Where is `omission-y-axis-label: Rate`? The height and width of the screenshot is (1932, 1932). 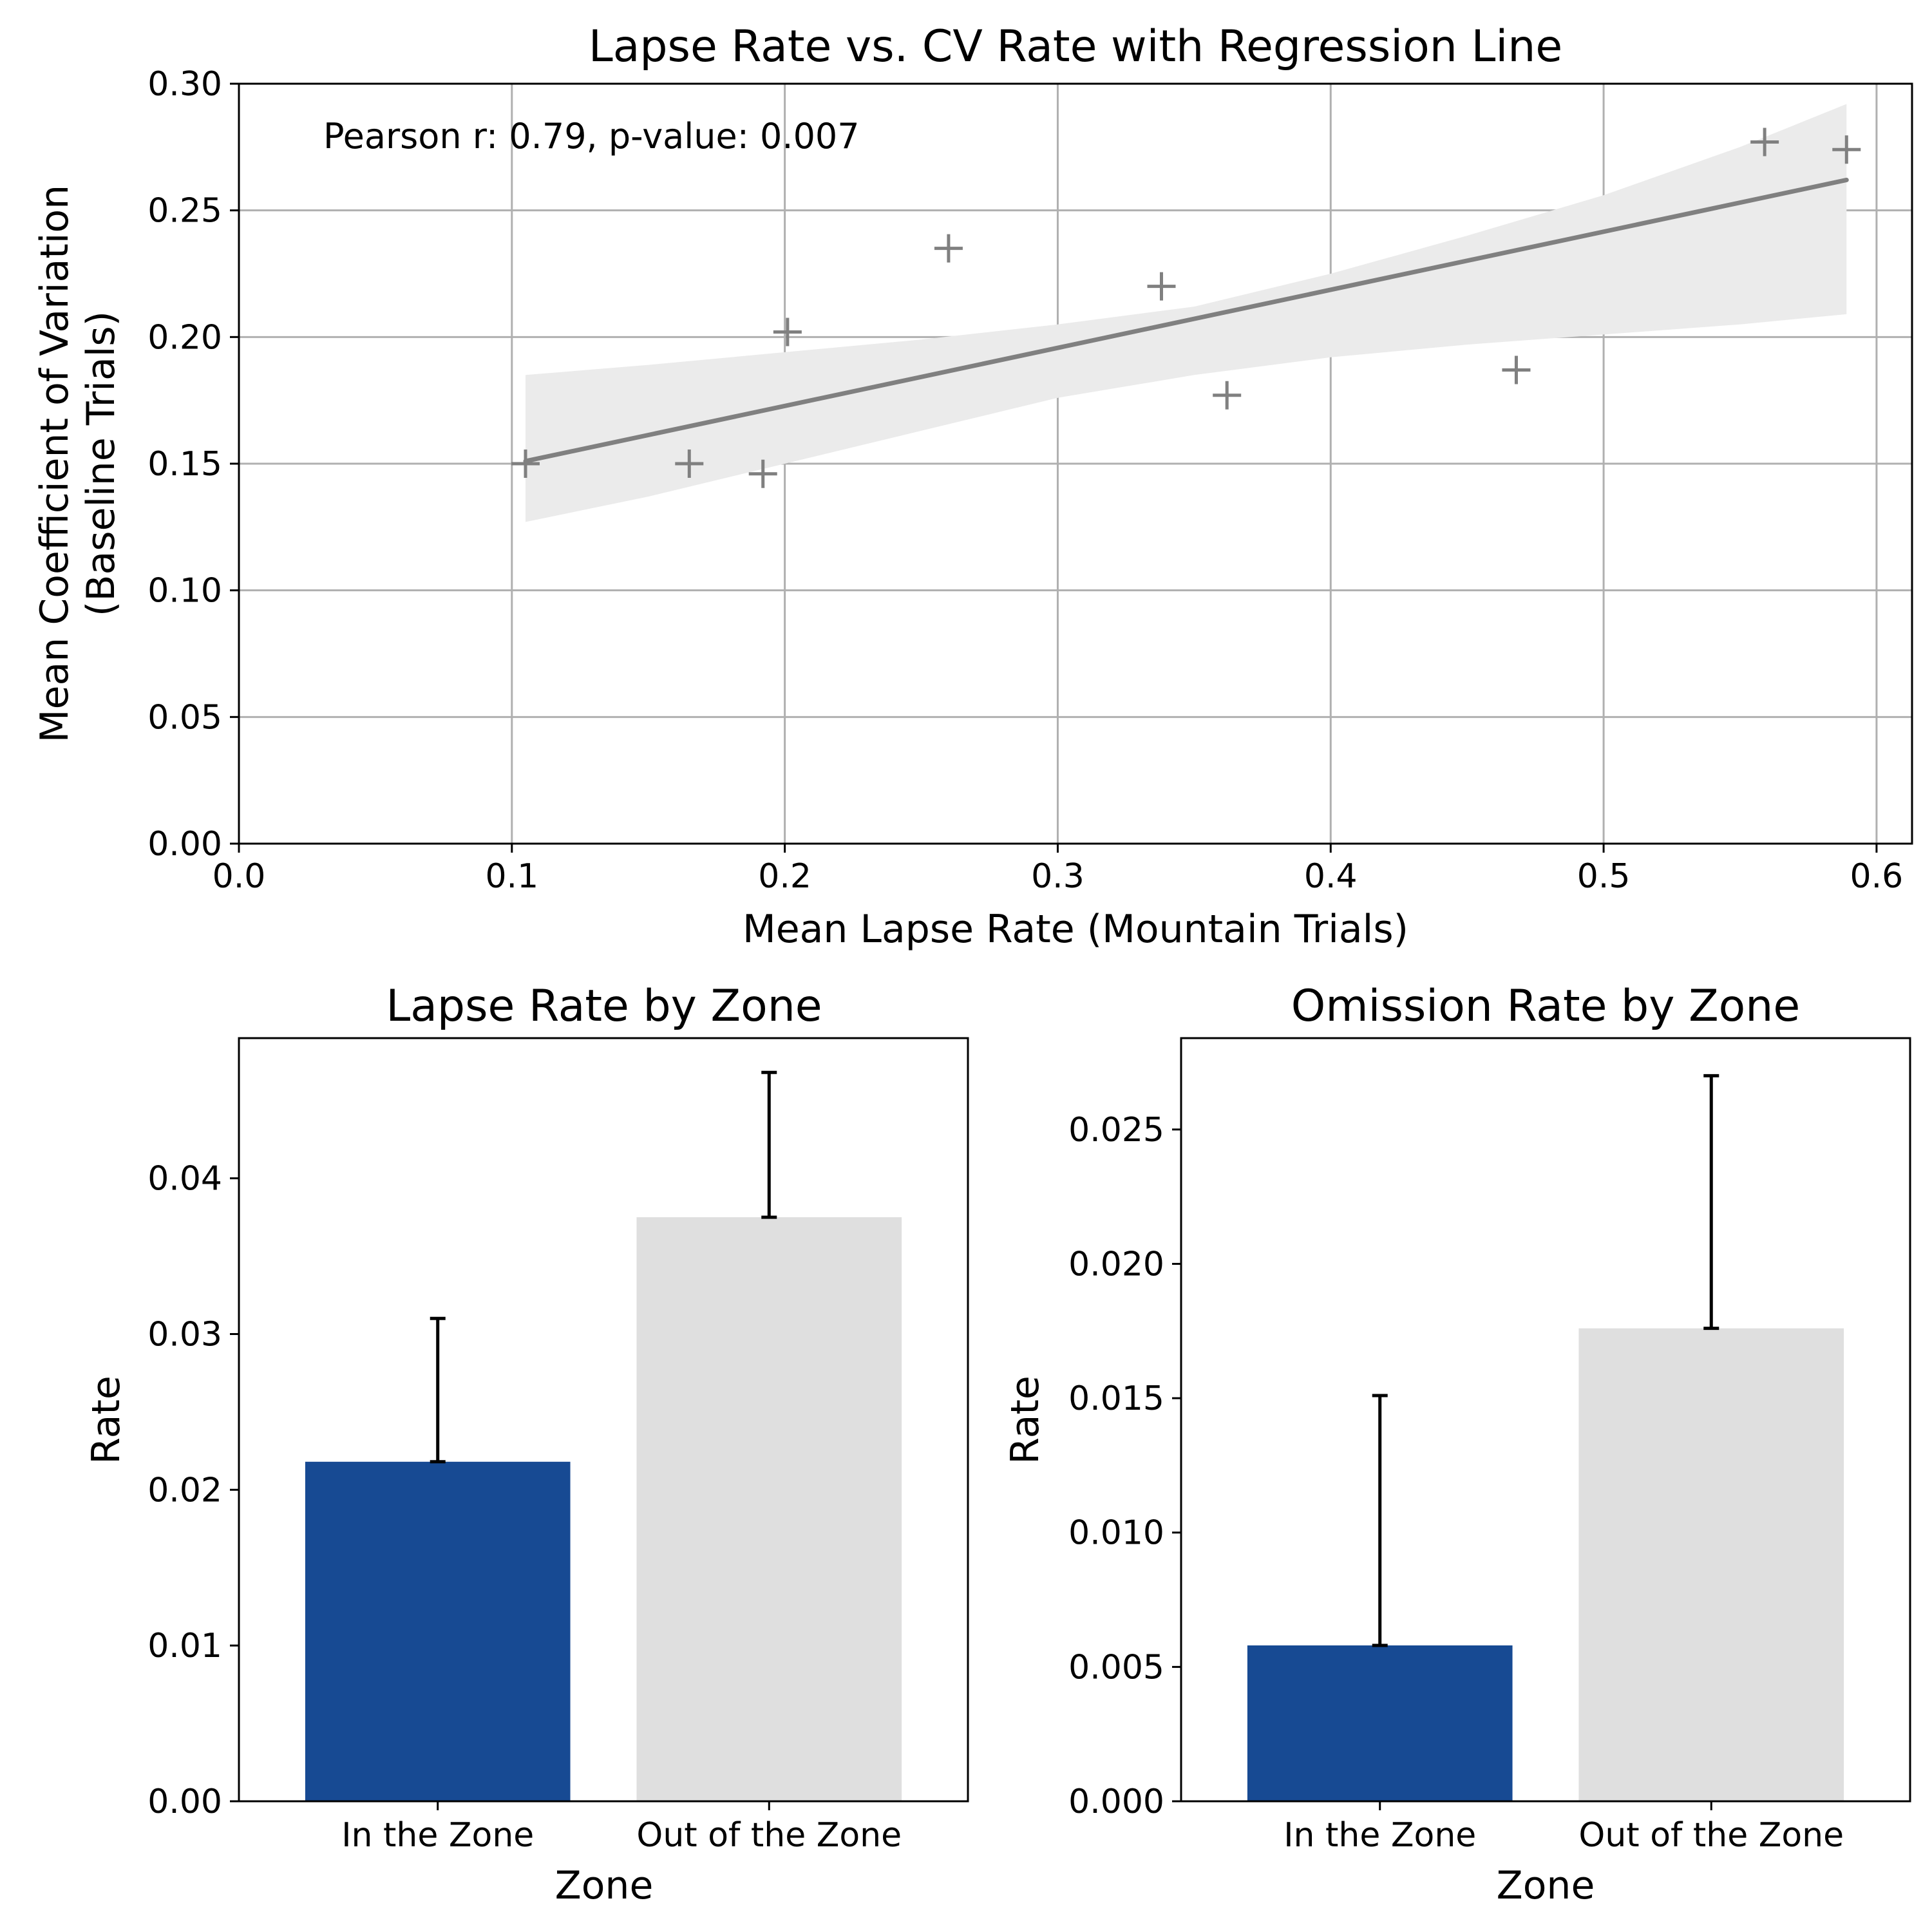 omission-y-axis-label: Rate is located at coordinates (1026, 1420).